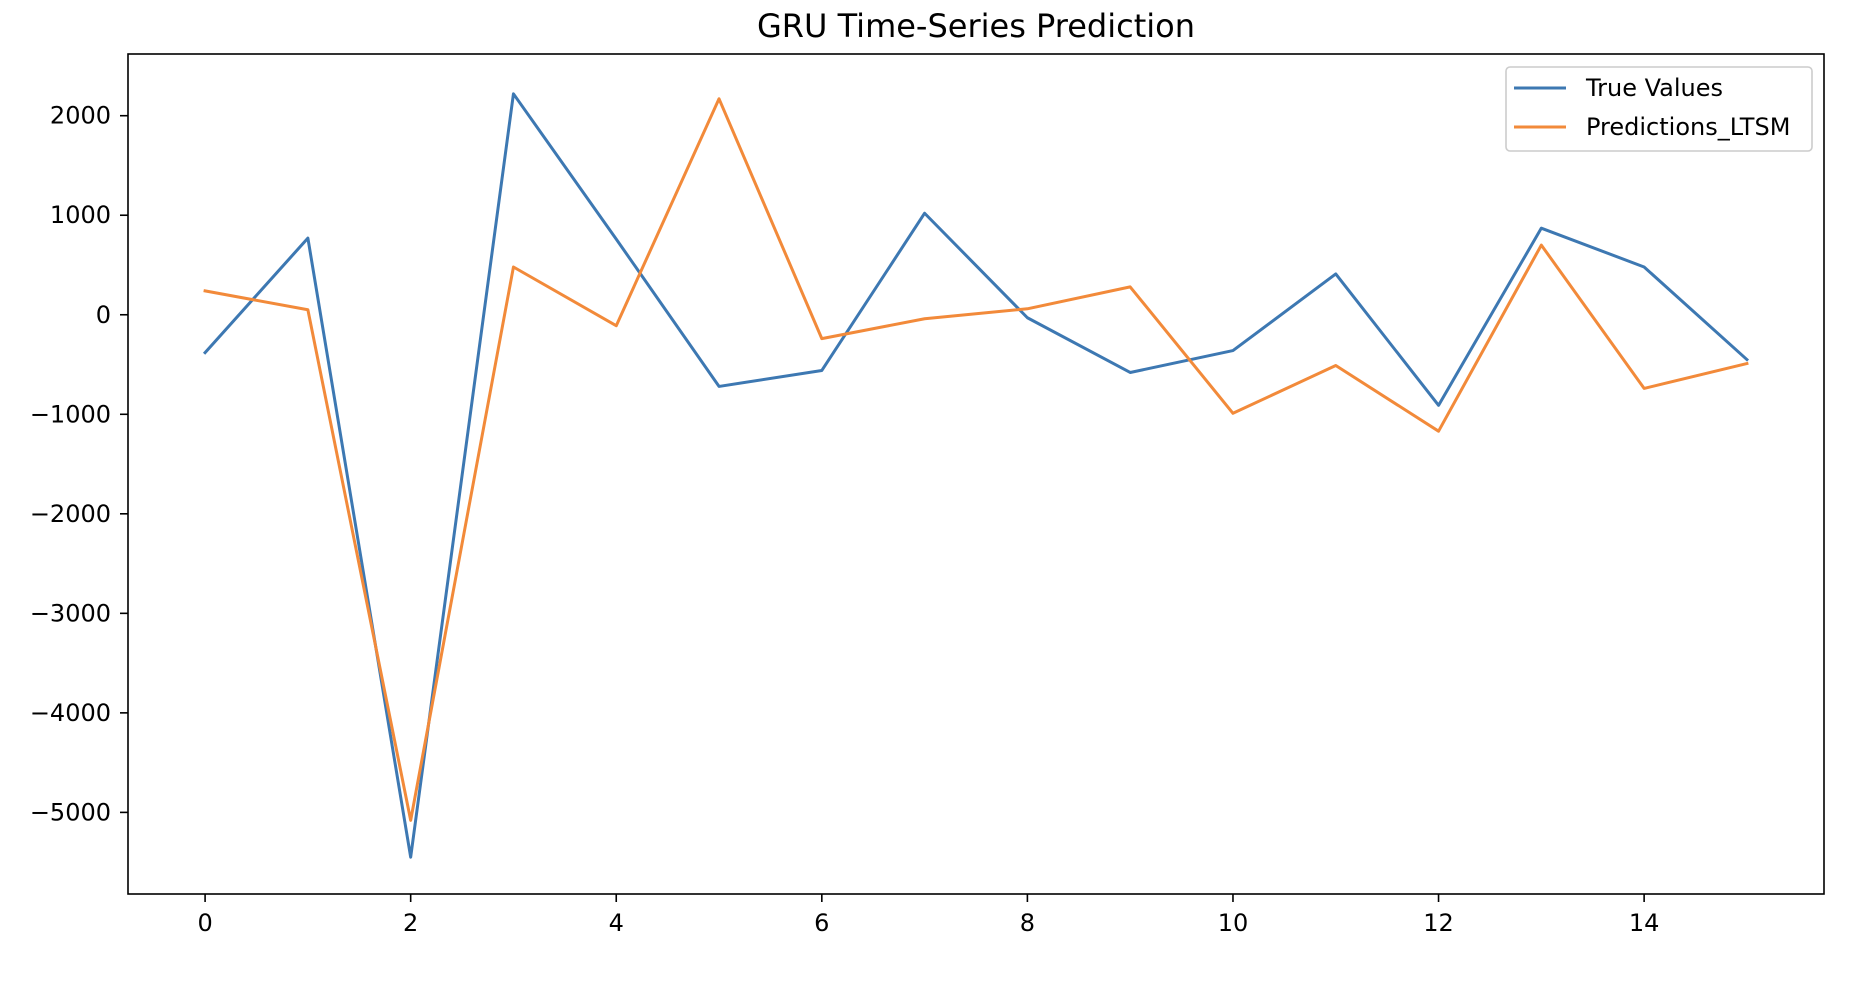  Describe the element at coordinates (616, 923) in the screenshot. I see `x-tick-label: 4` at that location.